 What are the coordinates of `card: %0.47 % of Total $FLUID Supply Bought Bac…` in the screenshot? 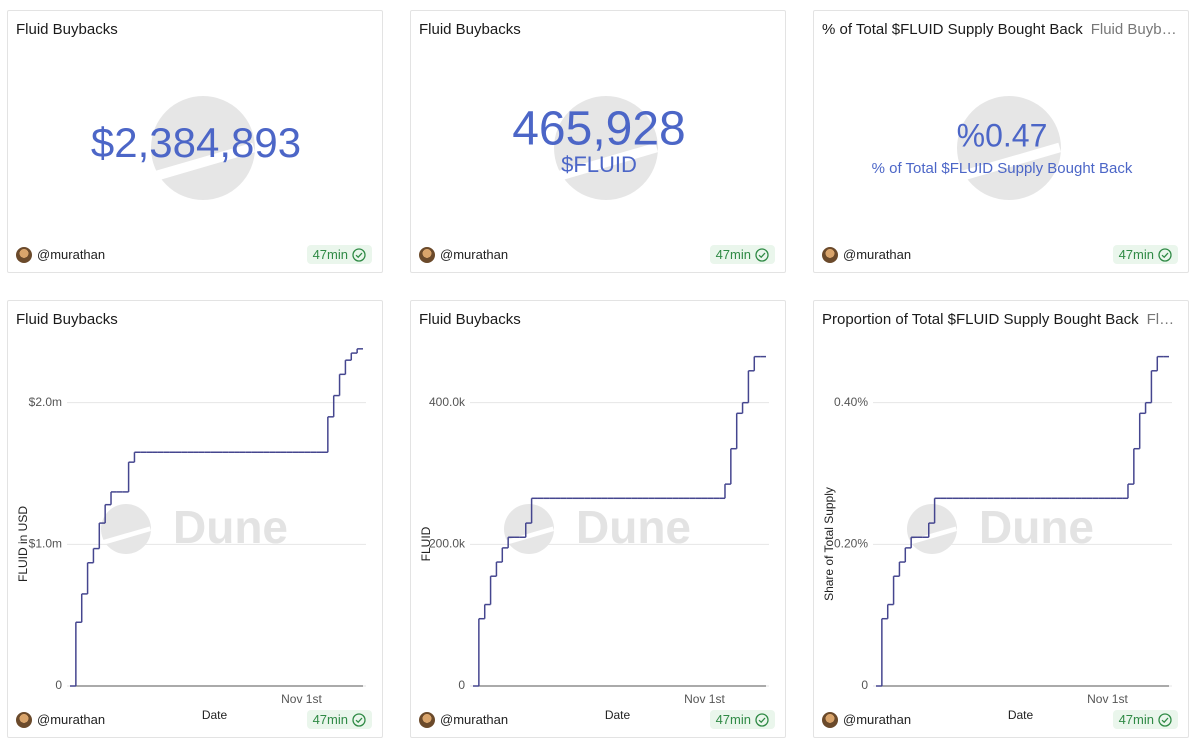 It's located at (1001, 141).